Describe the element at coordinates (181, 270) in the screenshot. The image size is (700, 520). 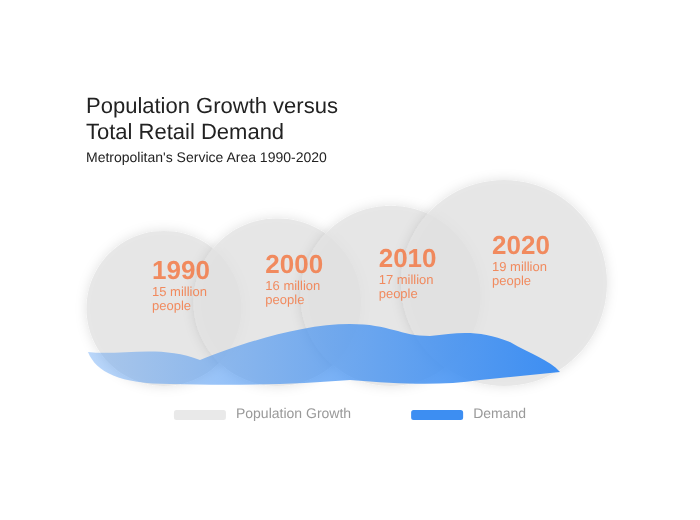
I see `category-label: 1990` at that location.